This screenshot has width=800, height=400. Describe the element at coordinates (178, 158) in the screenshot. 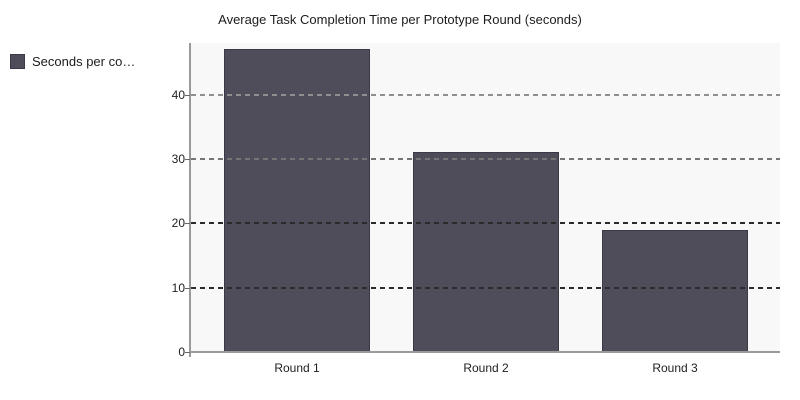

I see `y-axis-tick-label: 30` at that location.